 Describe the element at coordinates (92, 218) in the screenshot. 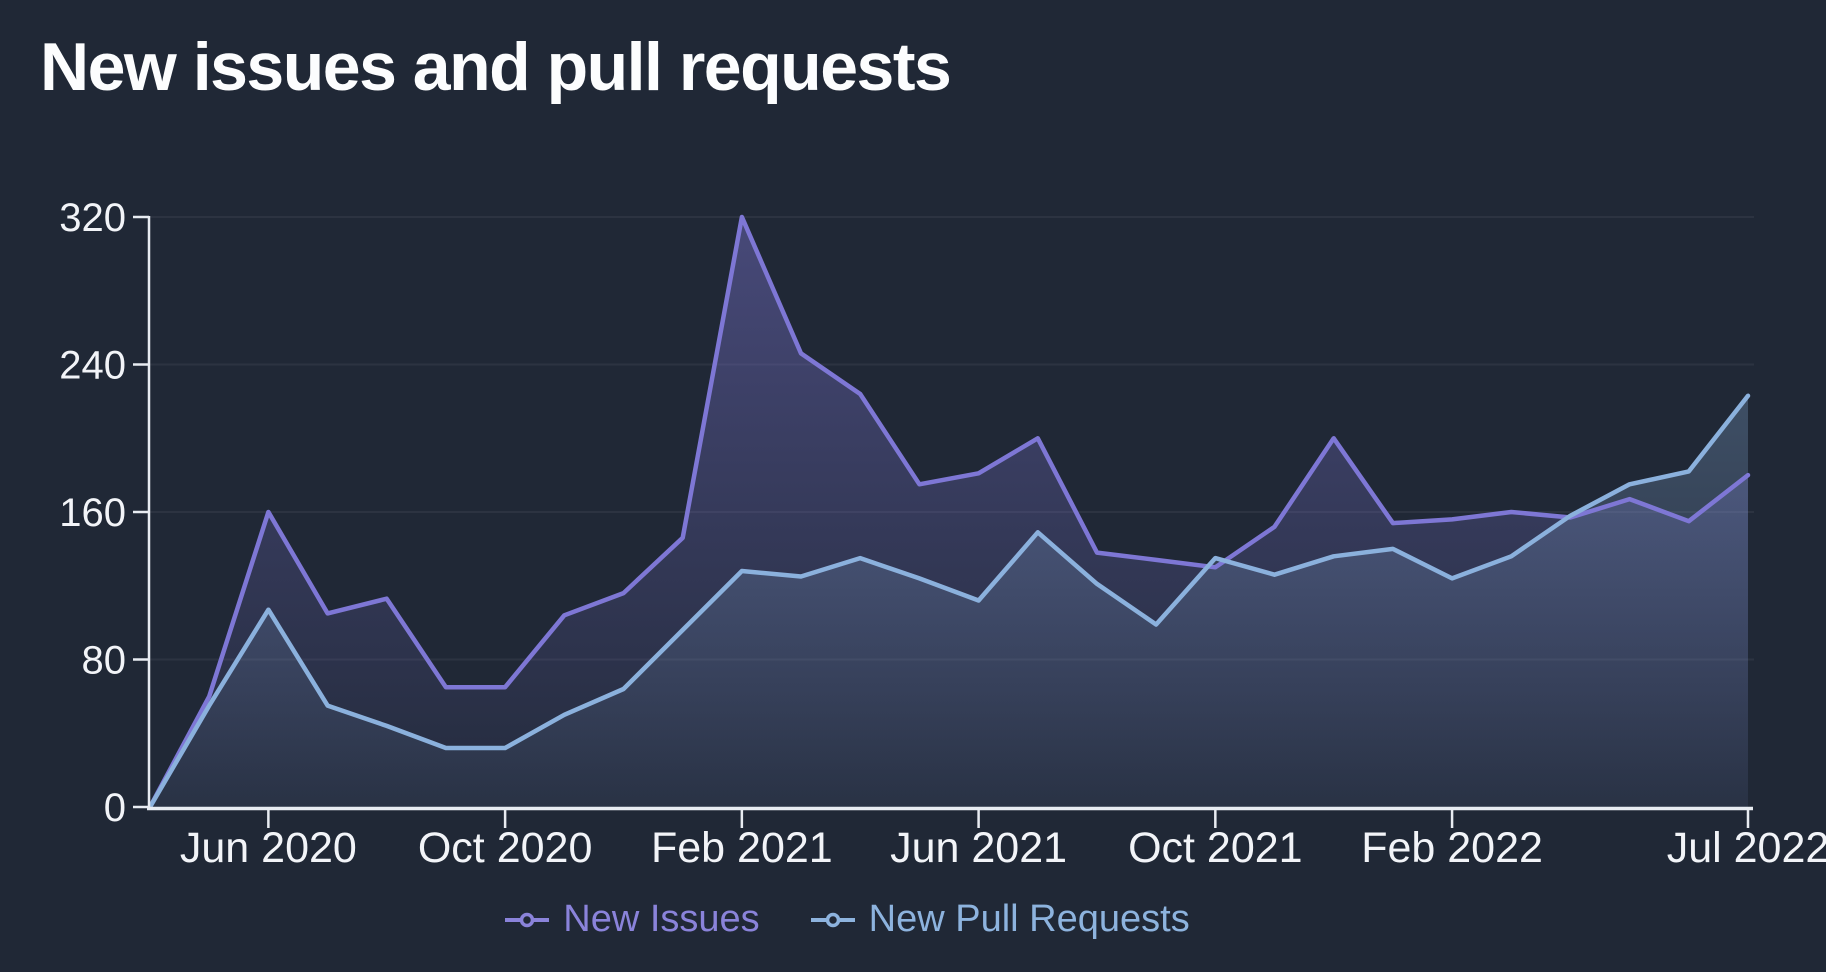

I see `y-tick-label-320: 320` at that location.